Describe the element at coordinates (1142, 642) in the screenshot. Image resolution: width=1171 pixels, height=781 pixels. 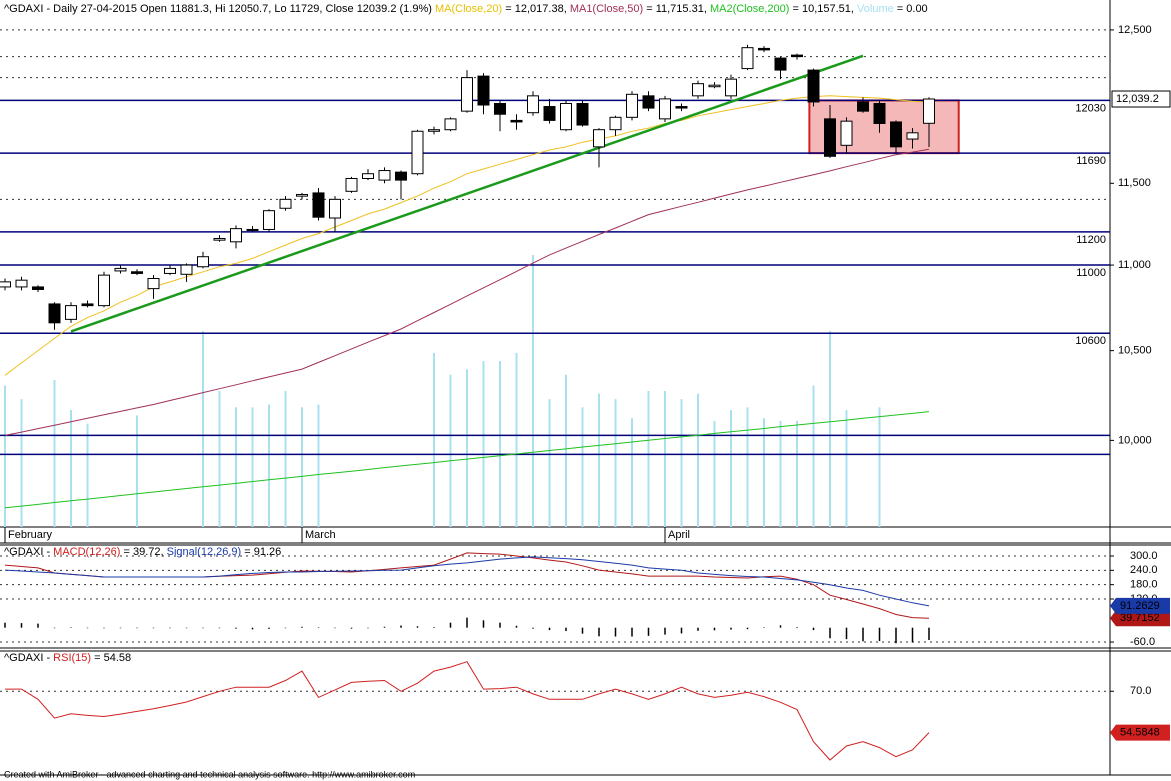
I see `y-tick-label: -60.0` at that location.